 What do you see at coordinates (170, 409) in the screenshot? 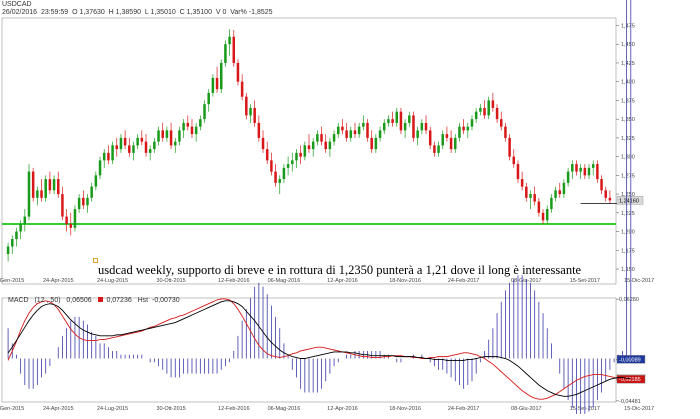
I see `macd-date-tick-label: 30-Ott-2015` at bounding box center [170, 409].